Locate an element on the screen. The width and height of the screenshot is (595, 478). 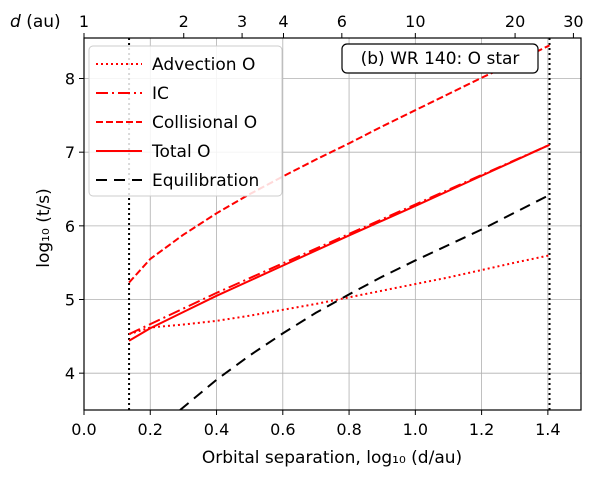
top-axis-label: d (au) is located at coordinates (35, 22).